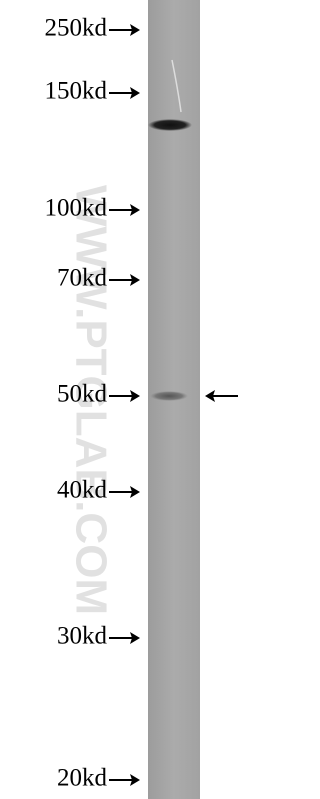  What do you see at coordinates (82, 490) in the screenshot?
I see `marker-label: 40kd` at bounding box center [82, 490].